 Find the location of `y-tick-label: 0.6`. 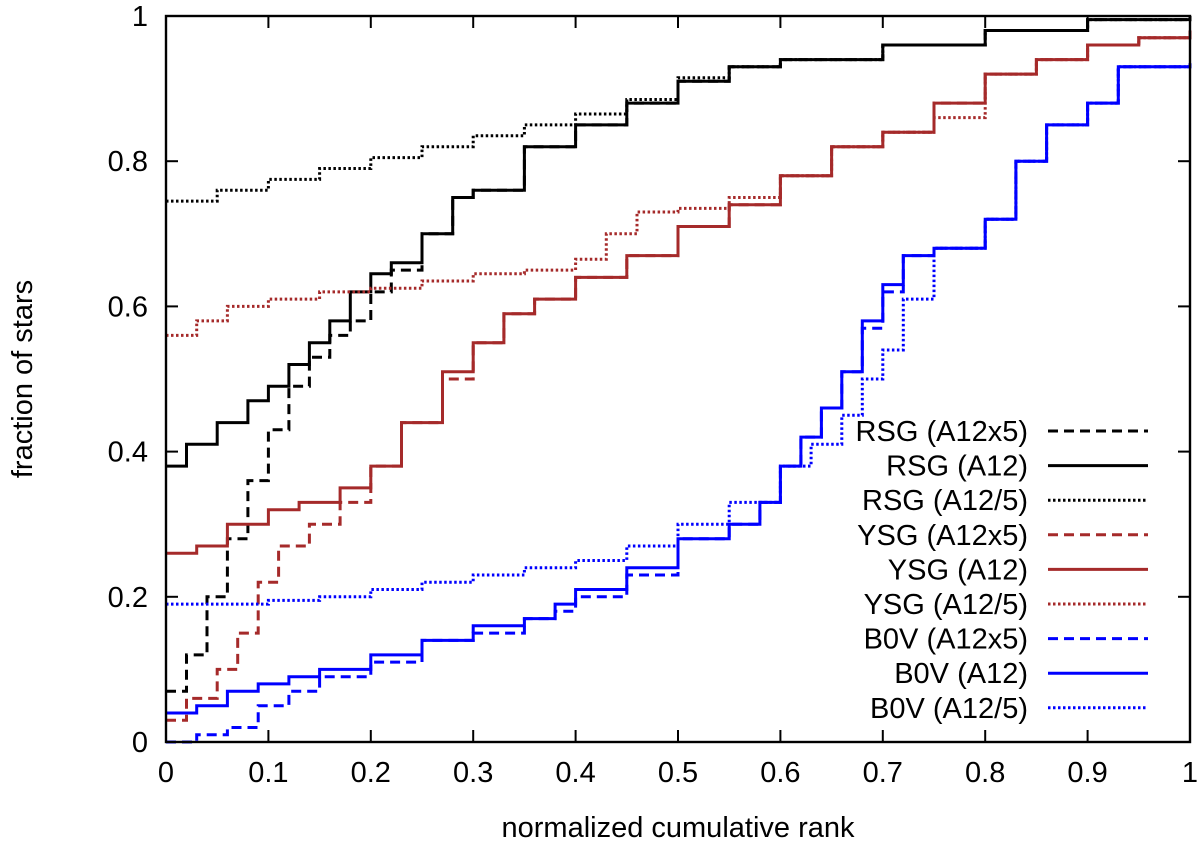

y-tick-label: 0.6 is located at coordinates (128, 307).